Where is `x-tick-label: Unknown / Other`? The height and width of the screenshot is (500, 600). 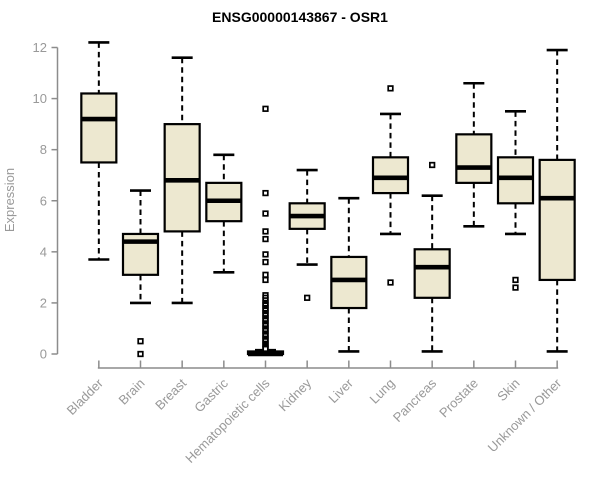
x-tick-label: Unknown / Other is located at coordinates (525, 415).